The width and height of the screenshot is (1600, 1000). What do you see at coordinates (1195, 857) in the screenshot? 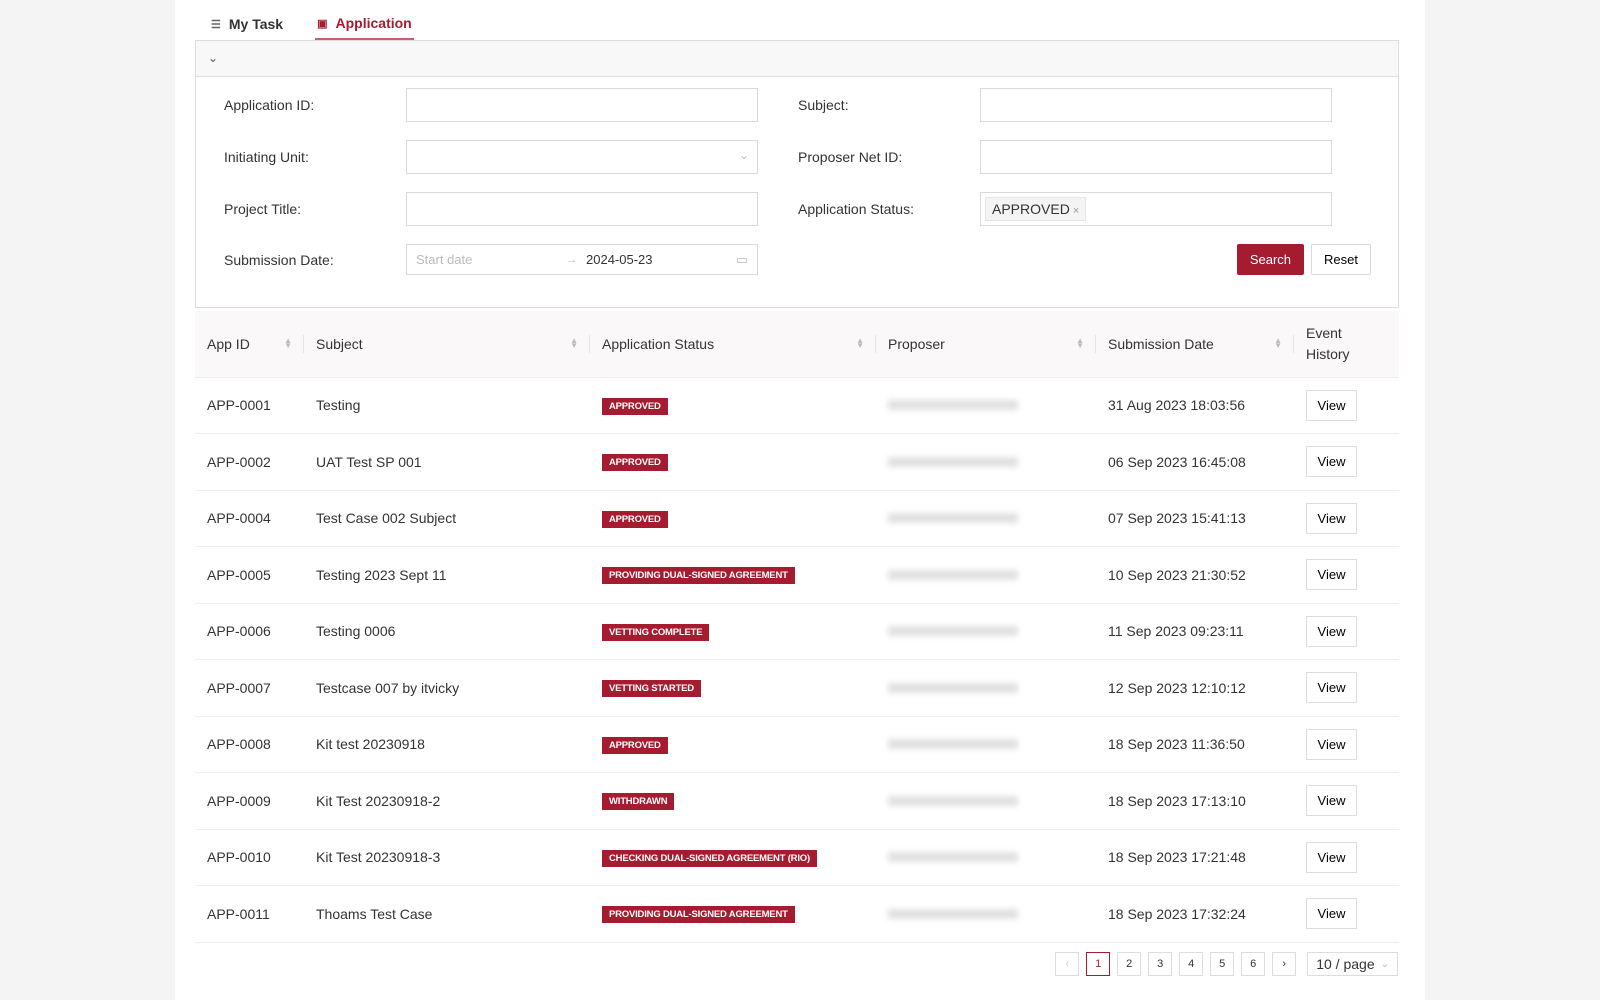
I see `submission-date: 18 Sep 2023 17:21:48` at bounding box center [1195, 857].